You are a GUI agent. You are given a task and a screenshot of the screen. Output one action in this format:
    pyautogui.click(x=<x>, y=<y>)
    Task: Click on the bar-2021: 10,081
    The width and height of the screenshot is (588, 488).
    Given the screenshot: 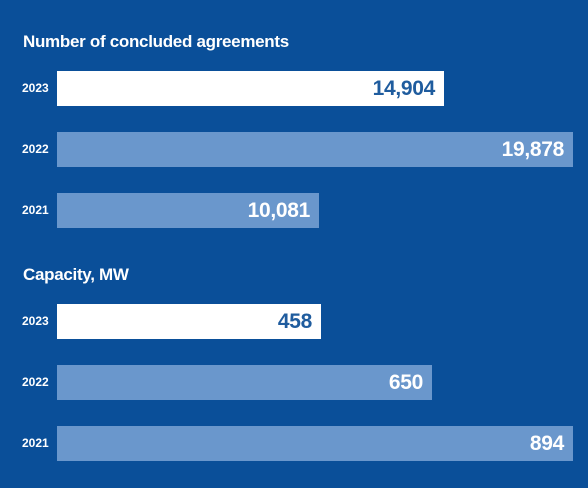 What is the action you would take?
    pyautogui.click(x=188, y=210)
    